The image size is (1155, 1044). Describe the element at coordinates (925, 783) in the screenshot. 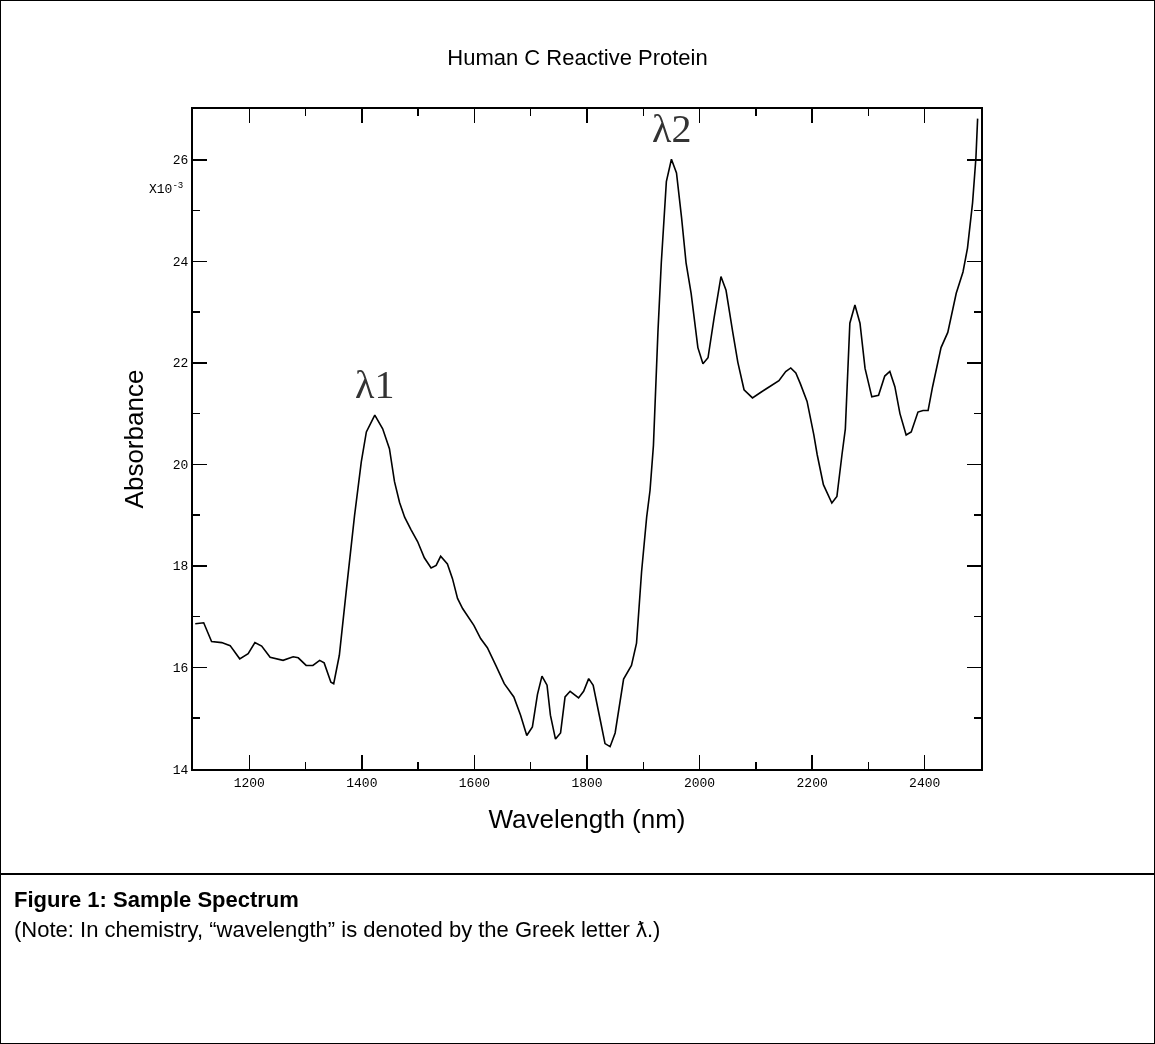

I see `x-tick-label: 2400` at that location.